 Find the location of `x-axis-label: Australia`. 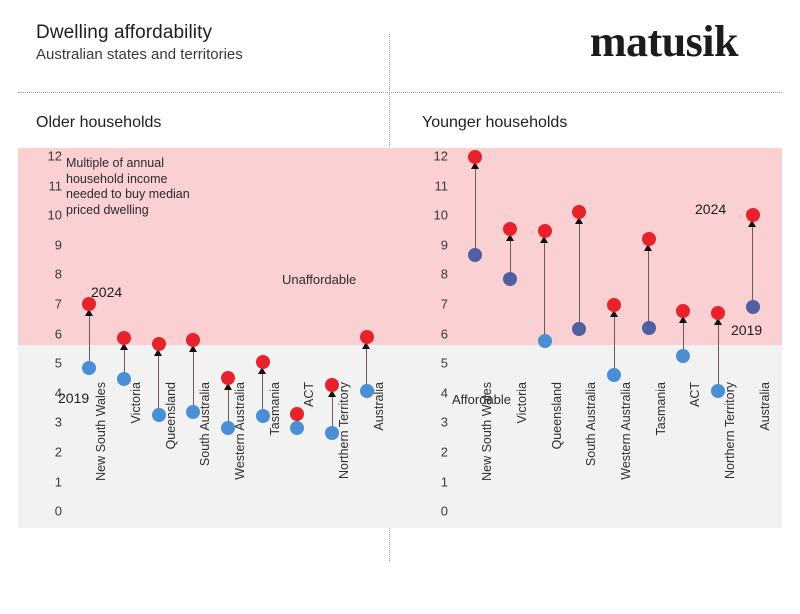

x-axis-label: Australia is located at coordinates (378, 406).